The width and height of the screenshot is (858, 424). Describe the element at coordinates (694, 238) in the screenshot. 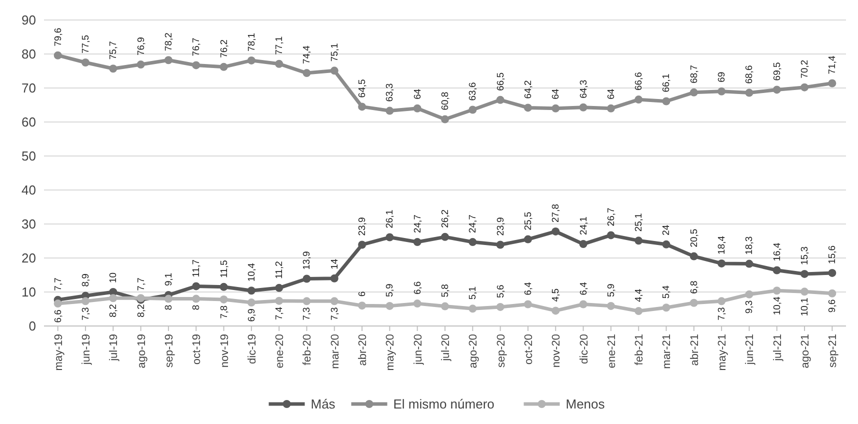

I see `data-label: 20,5` at that location.